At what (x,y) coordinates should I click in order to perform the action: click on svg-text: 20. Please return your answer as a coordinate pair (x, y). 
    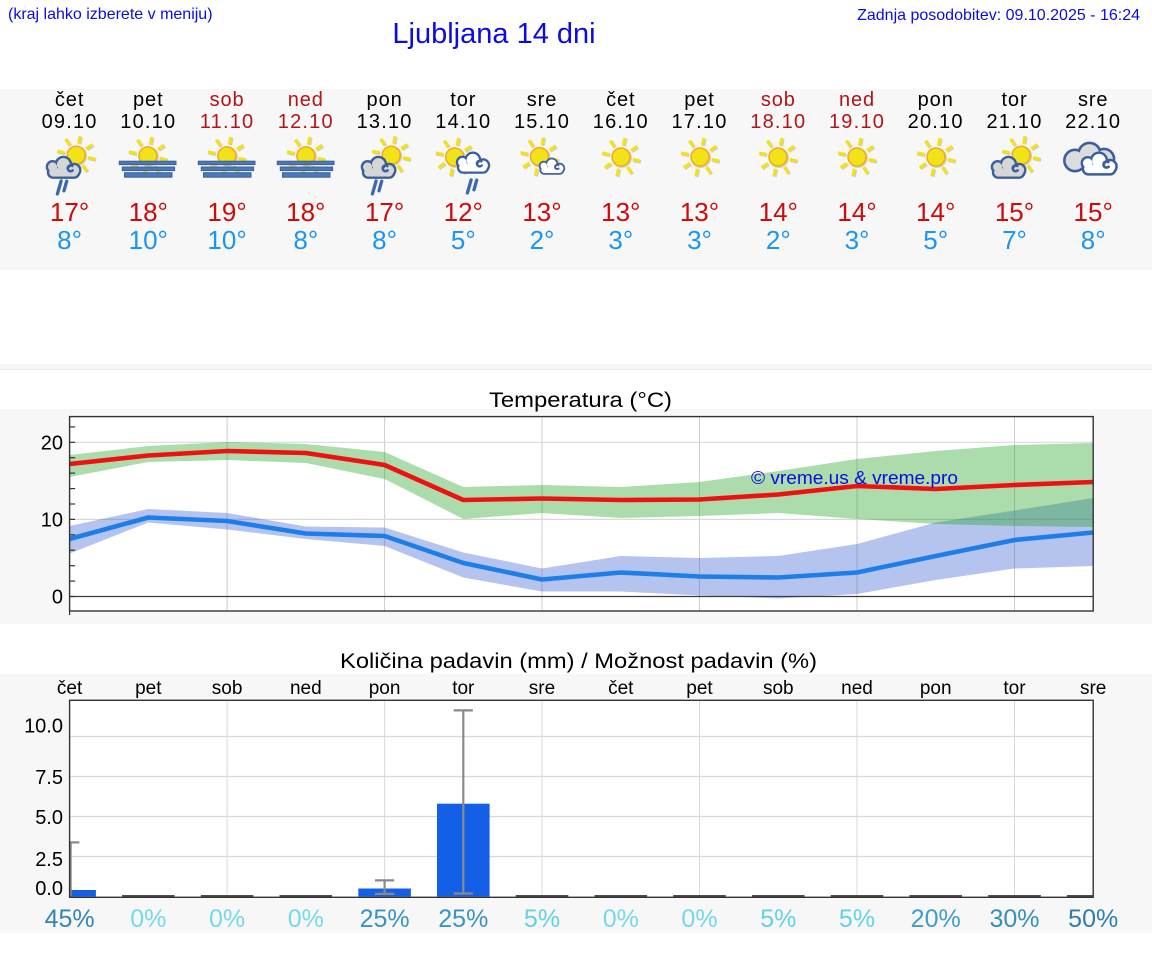
    Looking at the image, I should click on (52, 443).